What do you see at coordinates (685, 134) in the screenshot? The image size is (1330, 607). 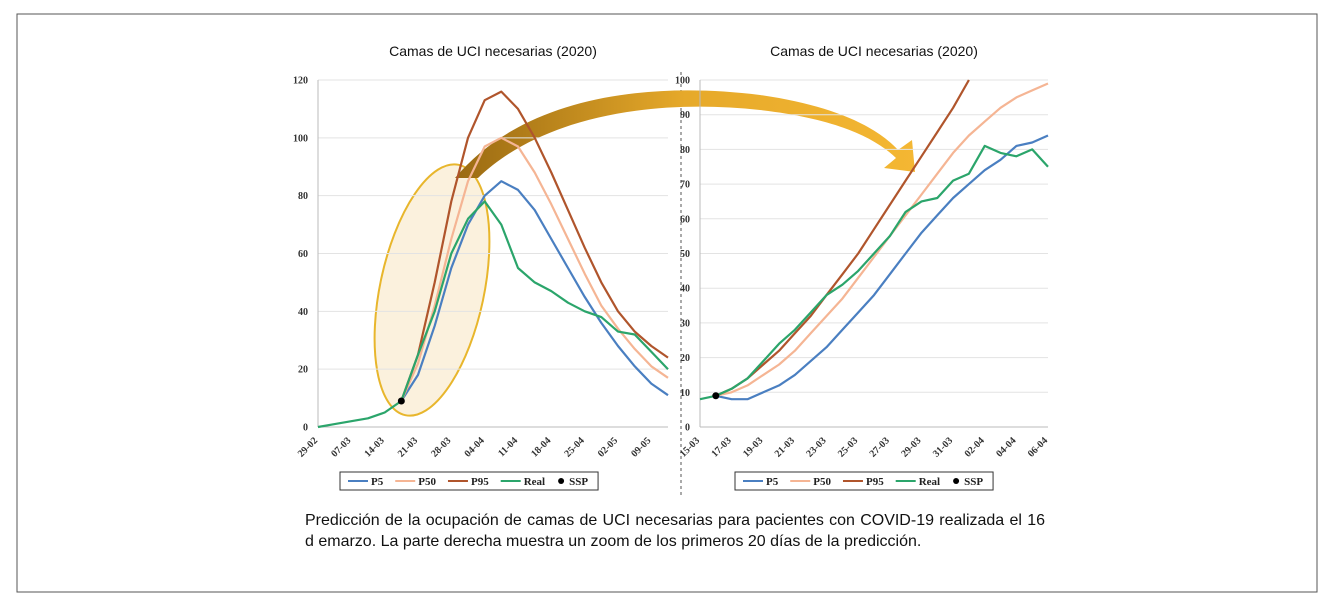 I see `zoom-arrow` at bounding box center [685, 134].